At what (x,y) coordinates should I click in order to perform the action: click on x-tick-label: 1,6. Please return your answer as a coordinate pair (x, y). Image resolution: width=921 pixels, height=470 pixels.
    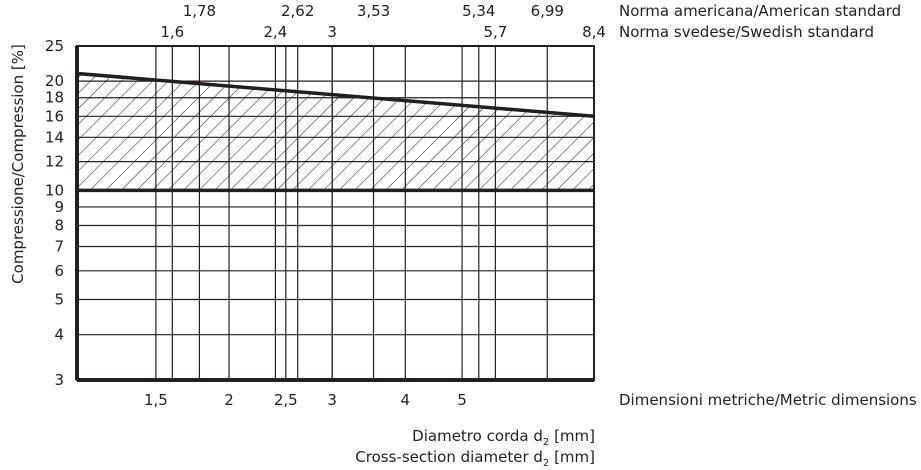
    Looking at the image, I should click on (172, 32).